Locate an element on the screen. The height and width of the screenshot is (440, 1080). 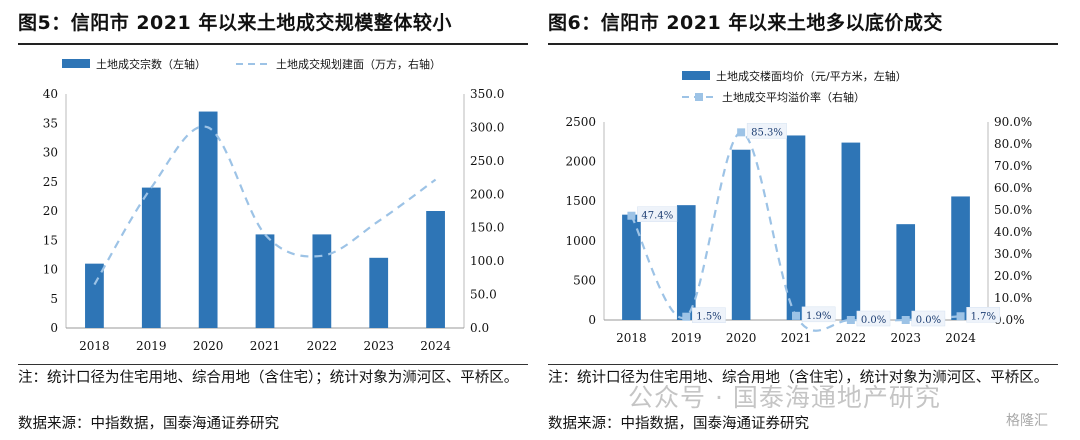
left-footnote-rule is located at coordinates (273, 364).